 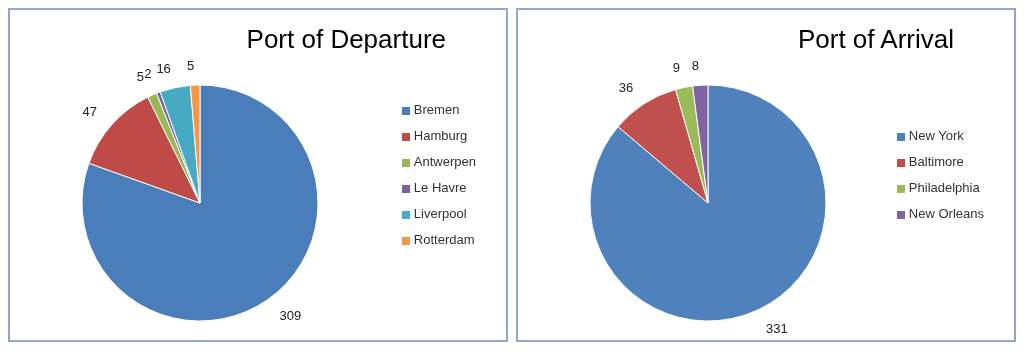 What do you see at coordinates (290, 316) in the screenshot?
I see `data-label: 309` at bounding box center [290, 316].